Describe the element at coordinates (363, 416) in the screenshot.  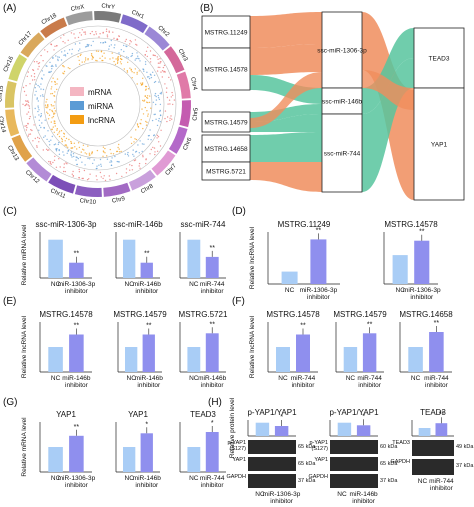
I see `significance-label: *` at that location.